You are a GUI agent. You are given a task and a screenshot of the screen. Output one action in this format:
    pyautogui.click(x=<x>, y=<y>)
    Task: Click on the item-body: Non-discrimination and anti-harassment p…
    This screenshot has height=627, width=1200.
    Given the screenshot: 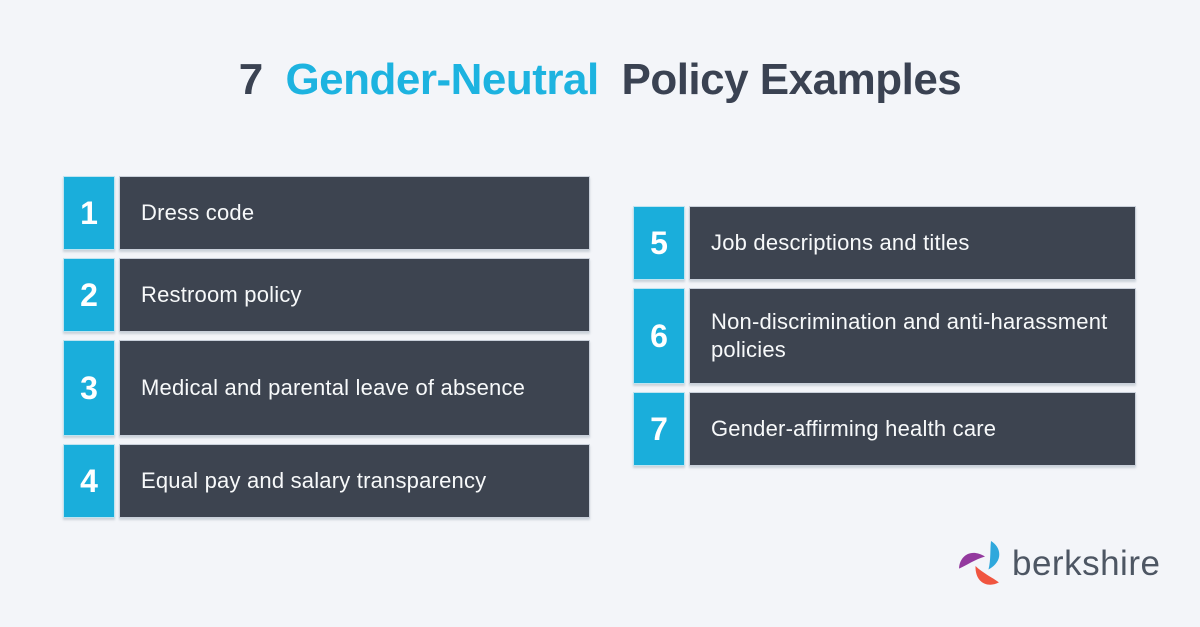 What is the action you would take?
    pyautogui.click(x=912, y=336)
    